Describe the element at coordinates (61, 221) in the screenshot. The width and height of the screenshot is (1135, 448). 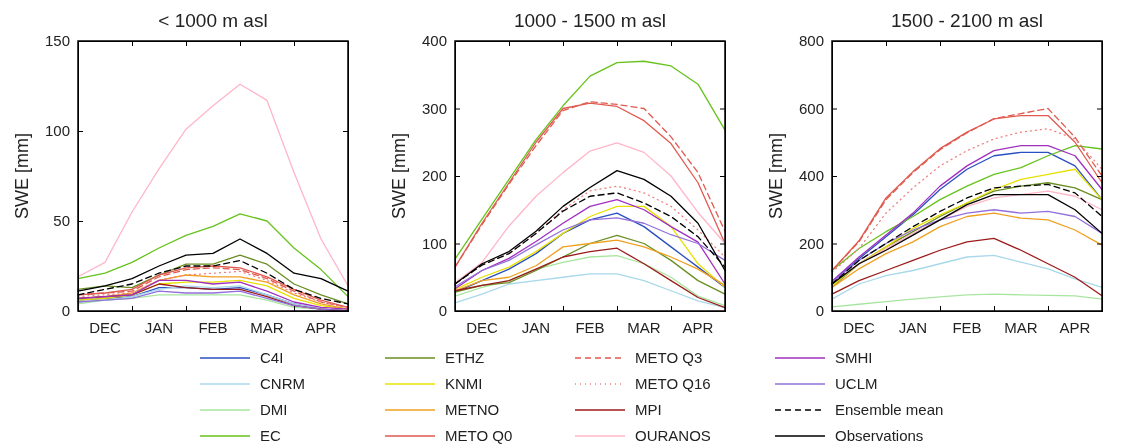
I see `y-tick-label: 50` at that location.